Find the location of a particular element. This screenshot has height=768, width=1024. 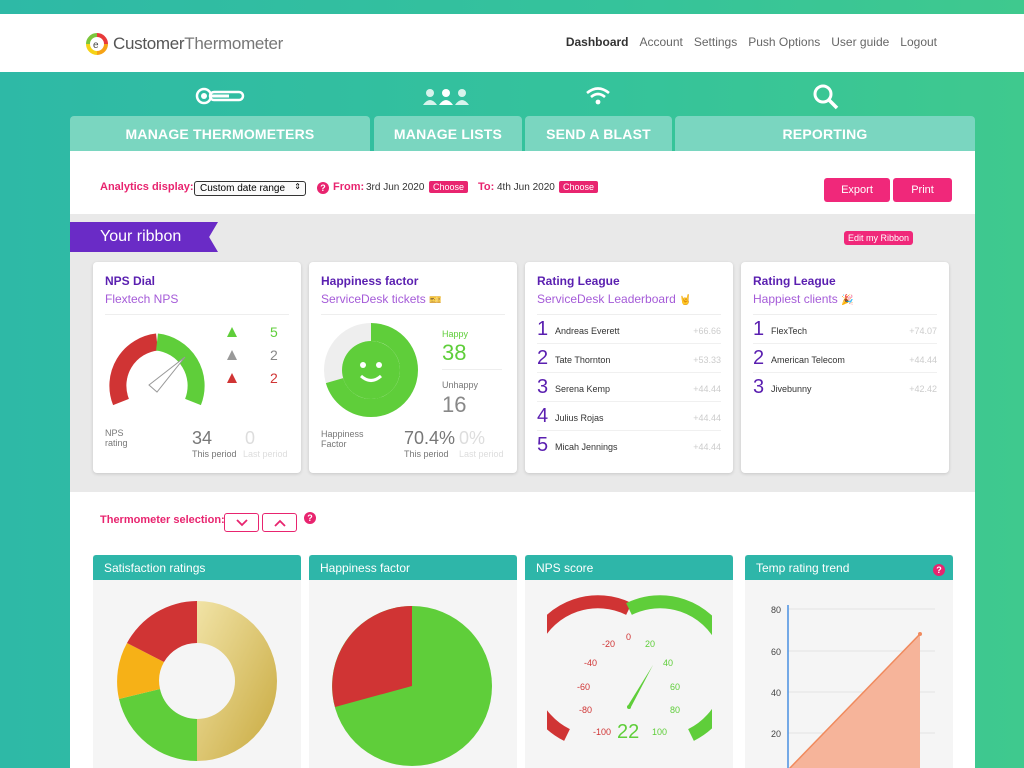

date-range-select: Custom date range ⇕ is located at coordinates (250, 188).